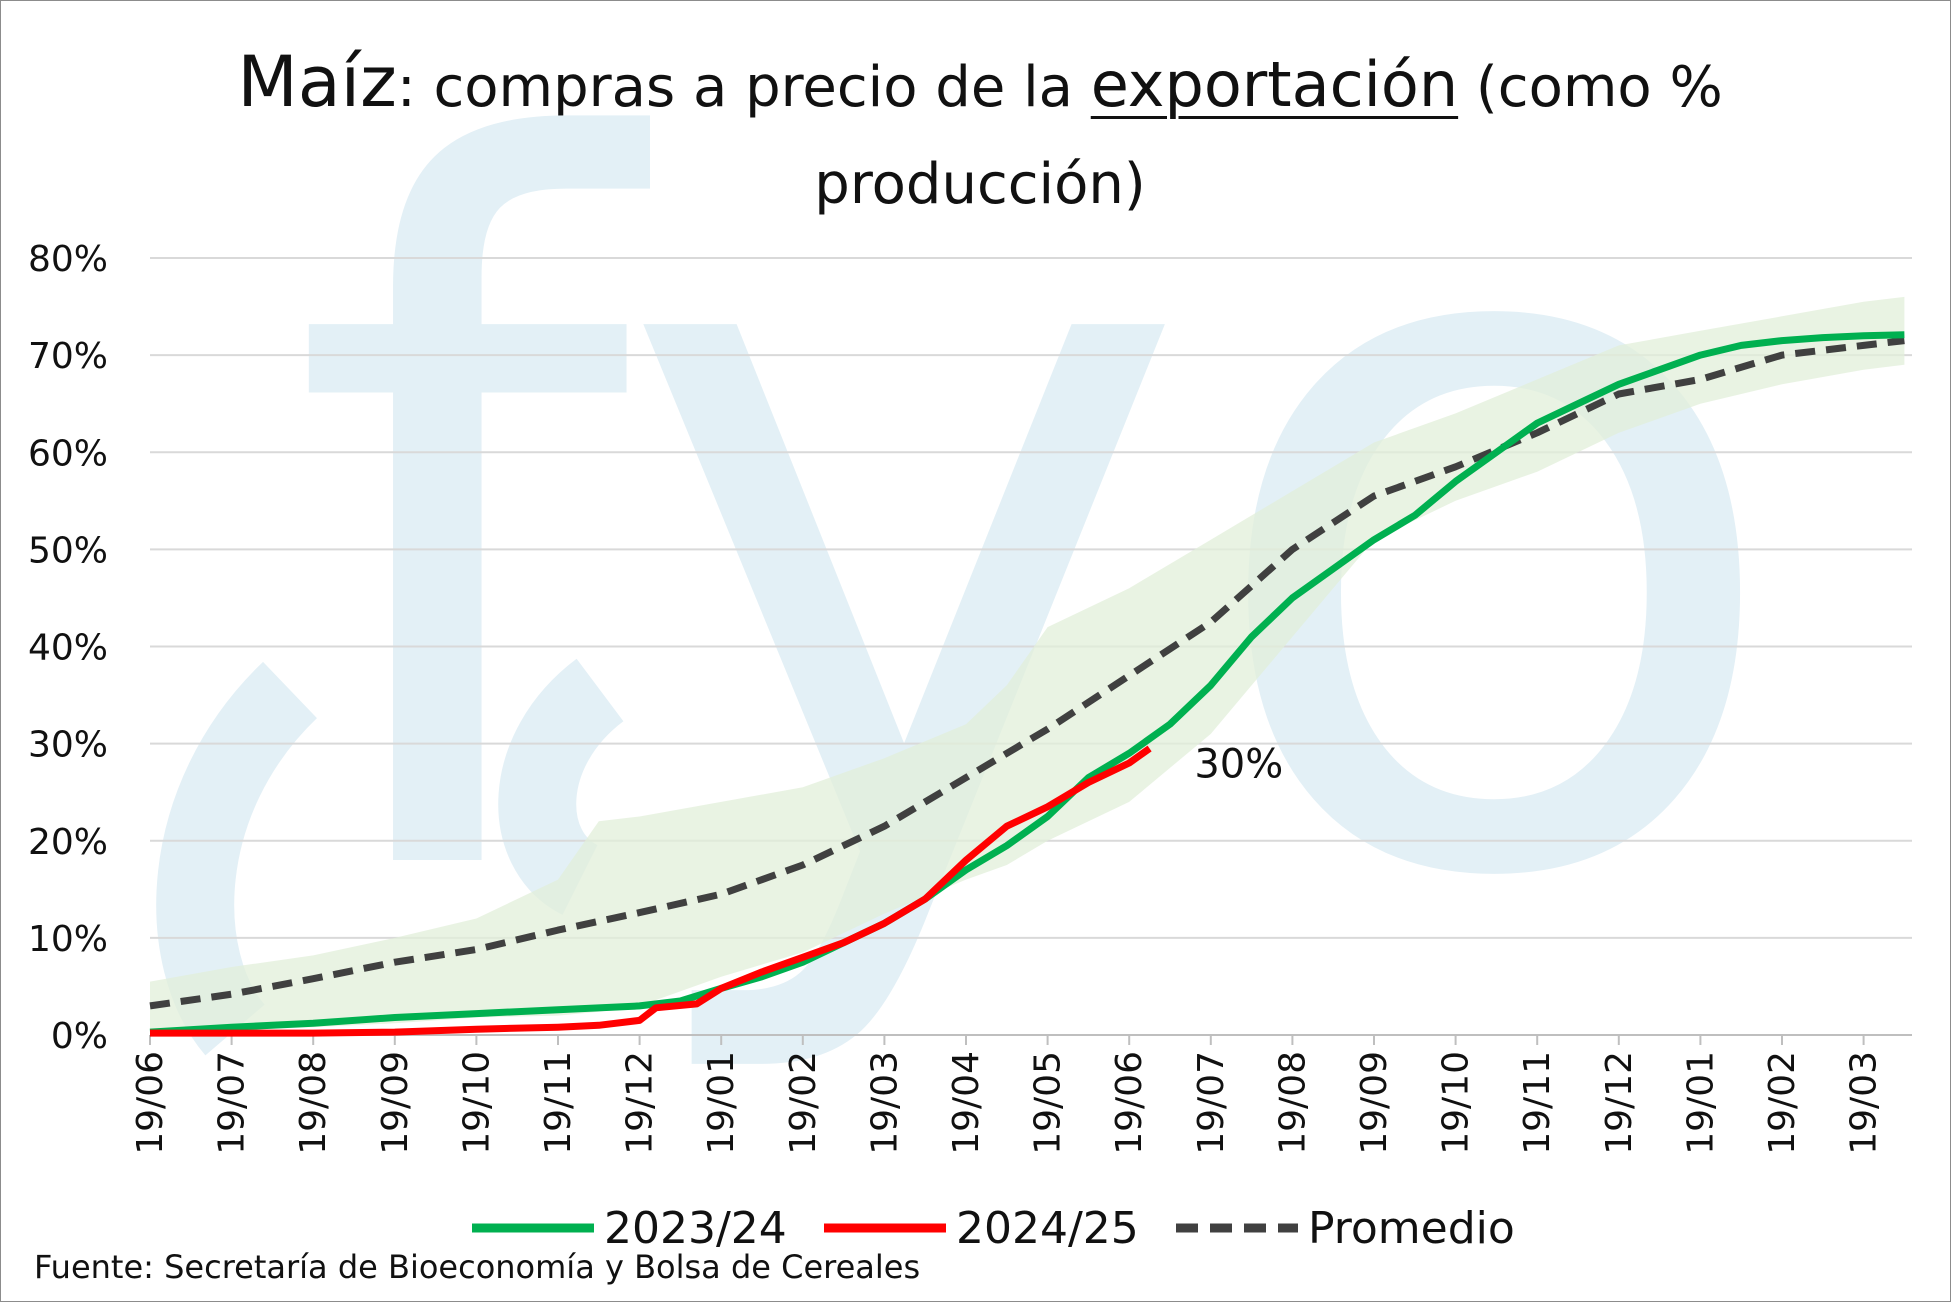 This screenshot has height=1302, width=1951. What do you see at coordinates (317, 82) in the screenshot?
I see `title-part-1: Maíz` at bounding box center [317, 82].